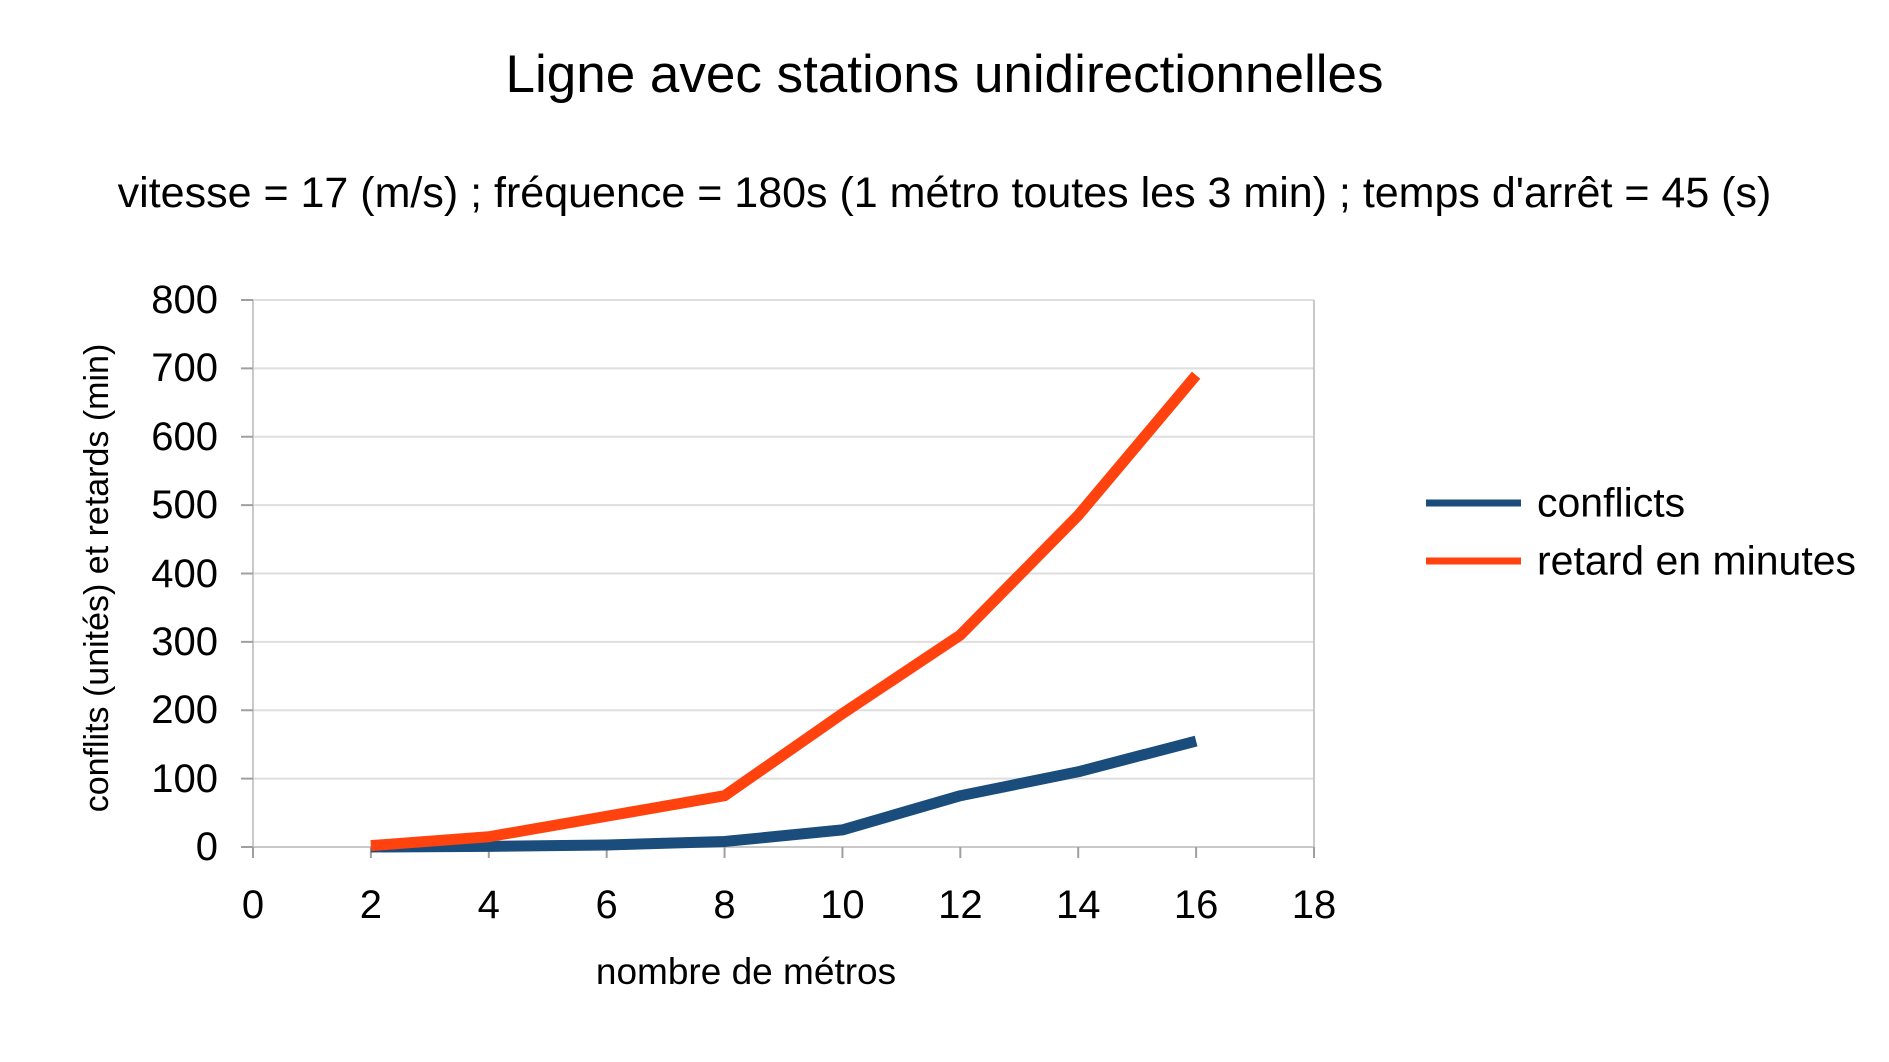  Describe the element at coordinates (184, 300) in the screenshot. I see `y-tick-label-800: 800` at that location.